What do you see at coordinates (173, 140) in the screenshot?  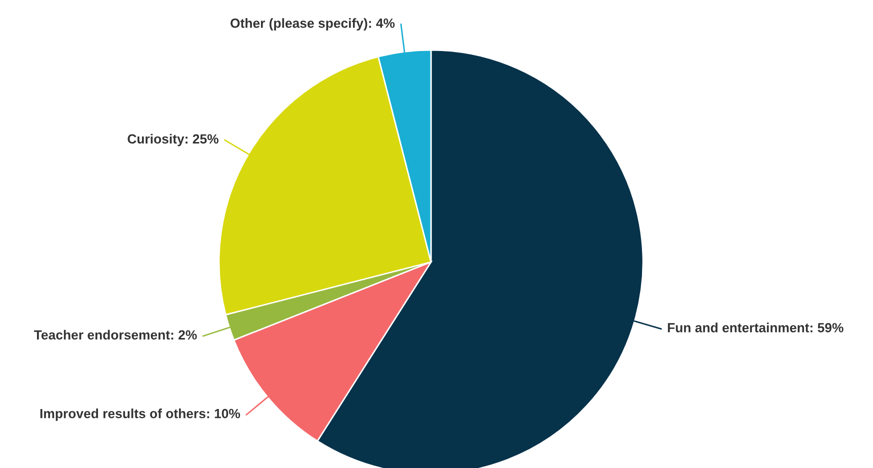 I see `slice-label: Curiosity: 25%` at bounding box center [173, 140].